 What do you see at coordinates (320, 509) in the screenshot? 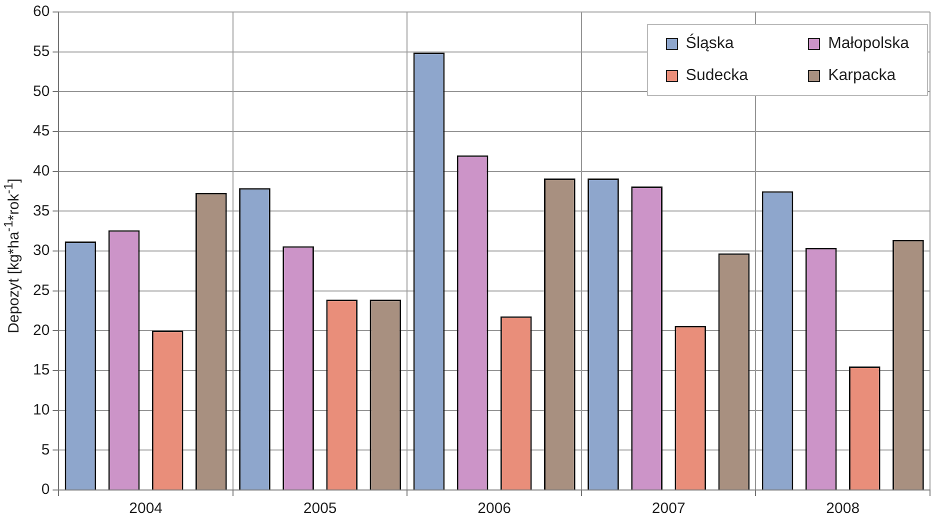
I see `x-tick-label: 2005` at bounding box center [320, 509].